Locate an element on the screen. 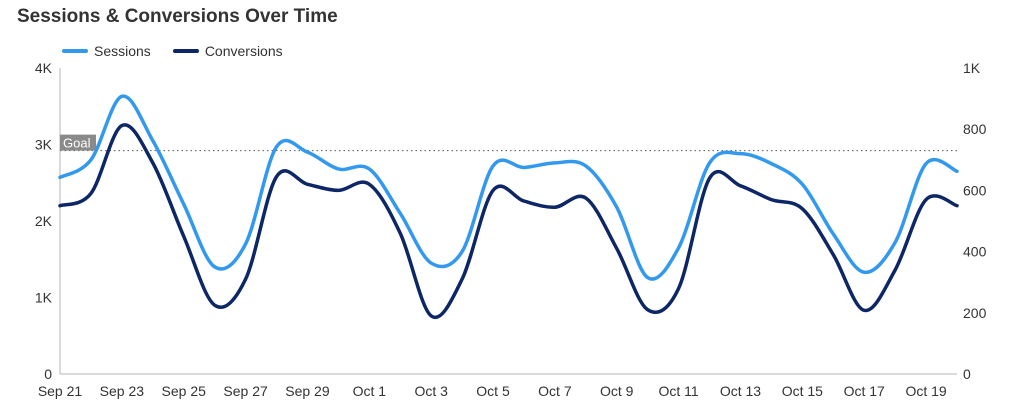 This screenshot has width=1024, height=410. legend-label-sessions: Sessions is located at coordinates (122, 51).